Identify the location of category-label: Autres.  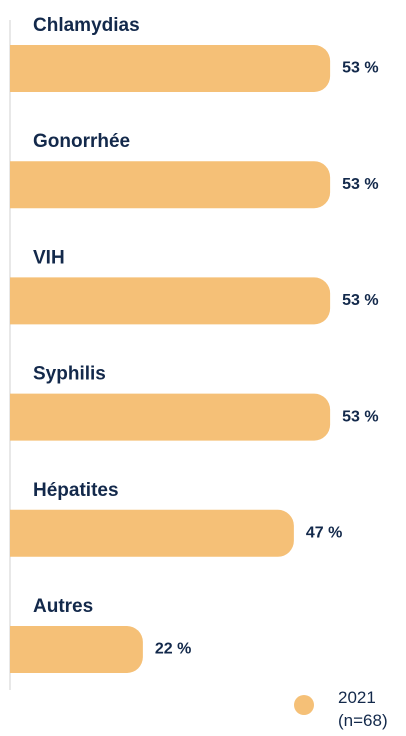
(63, 606).